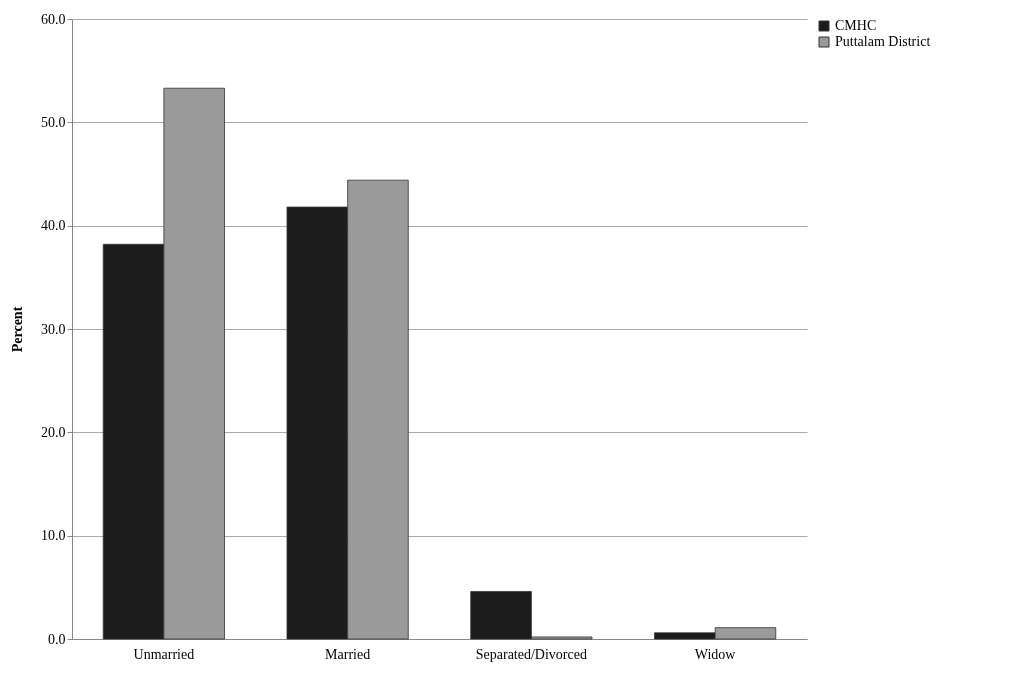 Image resolution: width=1028 pixels, height=686 pixels. I want to click on y-tick-label: 40.0, so click(53, 226).